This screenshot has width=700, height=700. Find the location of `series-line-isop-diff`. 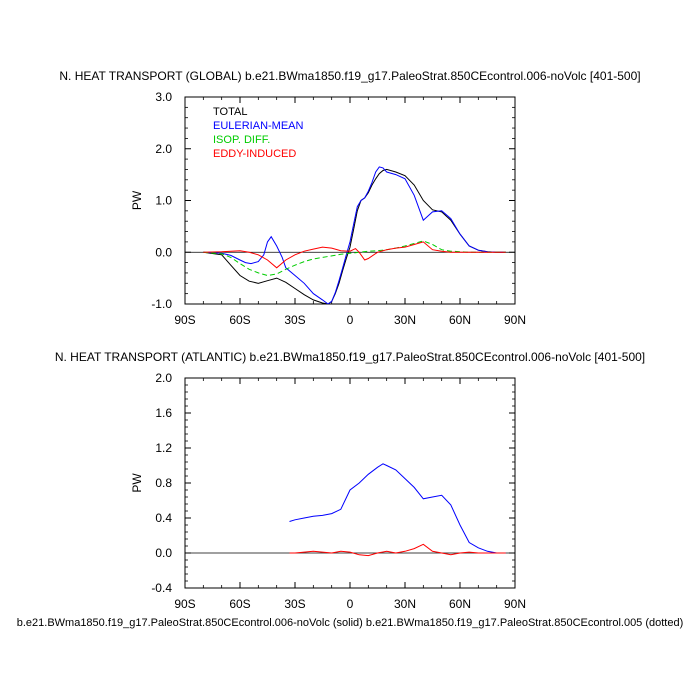

series-line-isop-diff is located at coordinates (354, 258).